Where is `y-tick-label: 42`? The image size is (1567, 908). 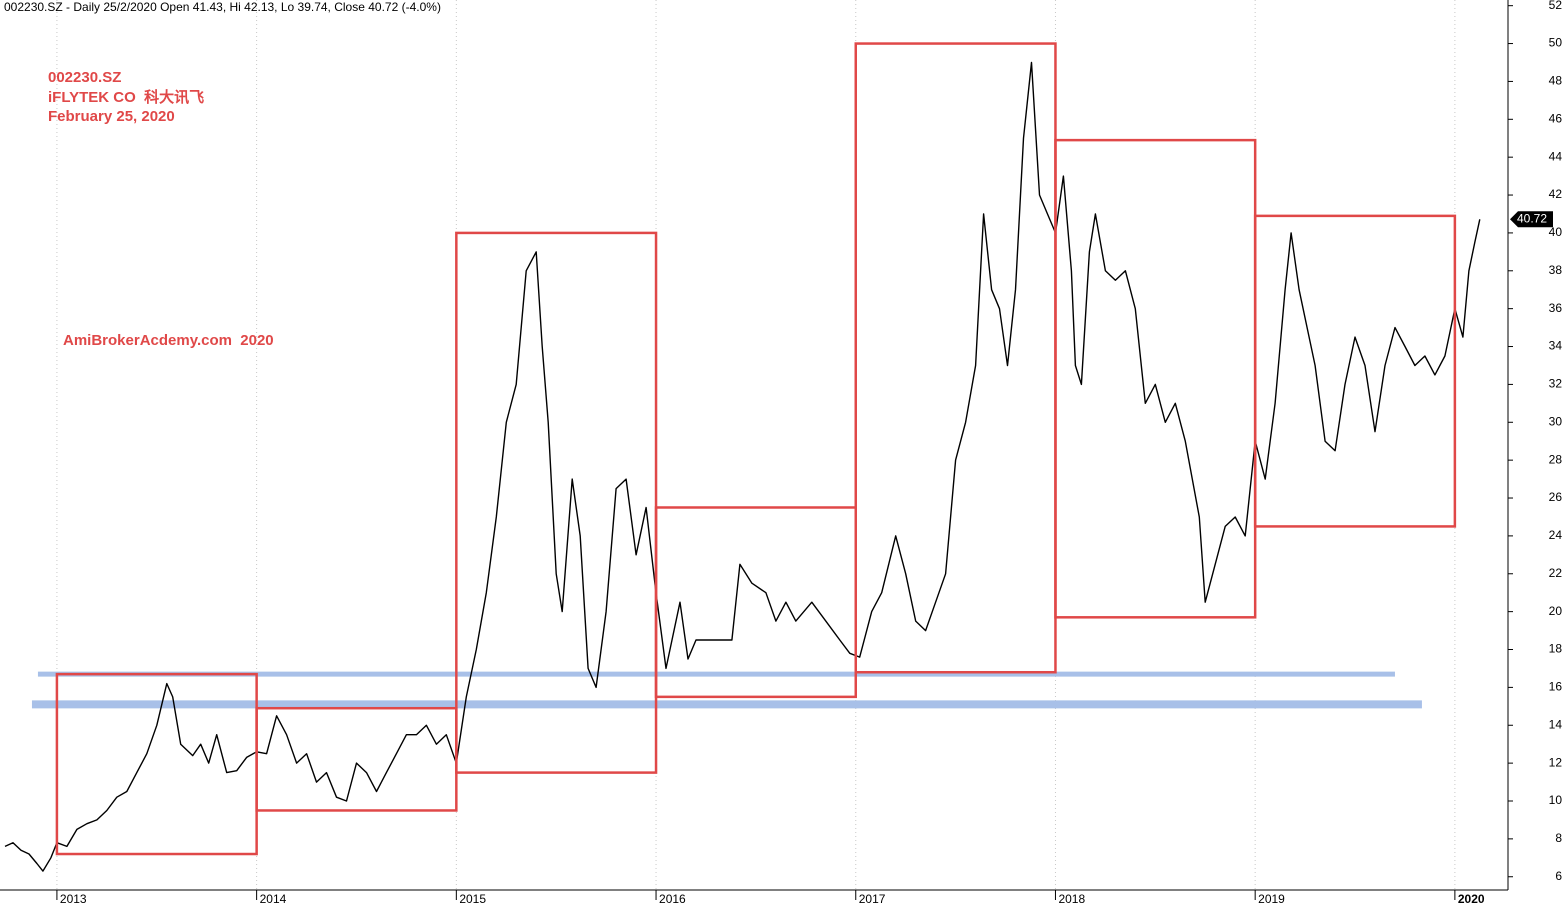
y-tick-label: 42 is located at coordinates (1556, 194).